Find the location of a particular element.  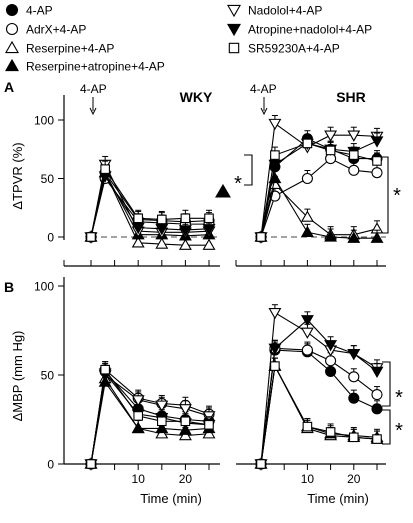

legend-marker-sr59230a-4-ap is located at coordinates (234, 48).